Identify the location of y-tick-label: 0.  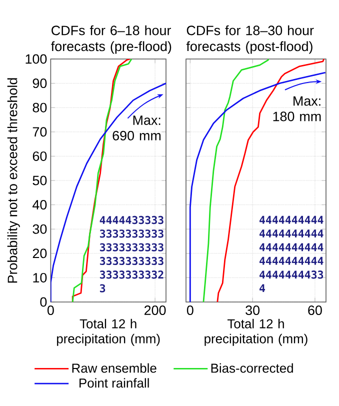
(43, 302).